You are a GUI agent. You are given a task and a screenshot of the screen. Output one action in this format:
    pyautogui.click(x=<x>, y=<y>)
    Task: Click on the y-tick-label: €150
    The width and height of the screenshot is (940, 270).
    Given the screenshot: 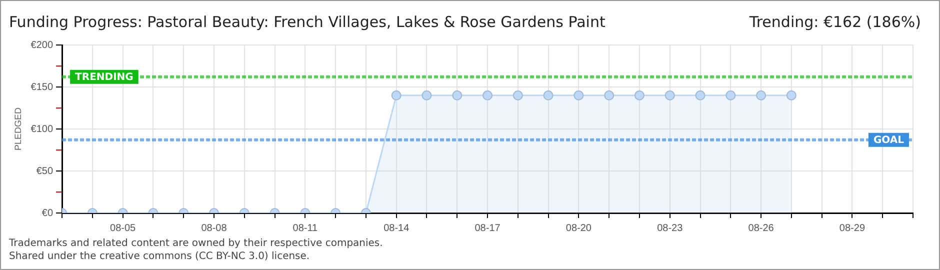 What is the action you would take?
    pyautogui.click(x=42, y=87)
    